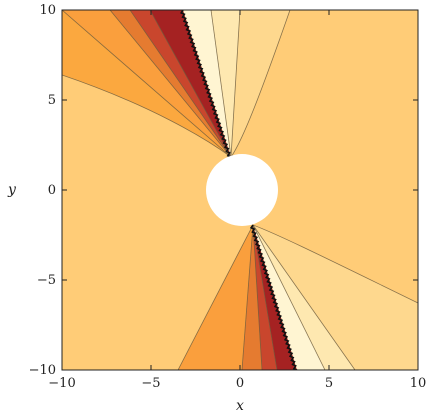 The height and width of the screenshot is (417, 426). What do you see at coordinates (46, 280) in the screenshot?
I see `y-tick-label: −5` at bounding box center [46, 280].